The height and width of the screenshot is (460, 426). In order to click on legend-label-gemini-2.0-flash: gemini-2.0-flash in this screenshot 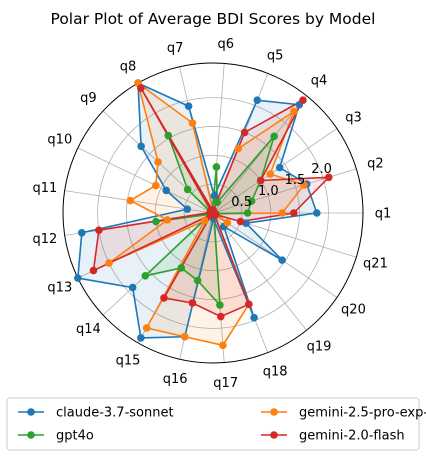, I will do `click(352, 436)`.